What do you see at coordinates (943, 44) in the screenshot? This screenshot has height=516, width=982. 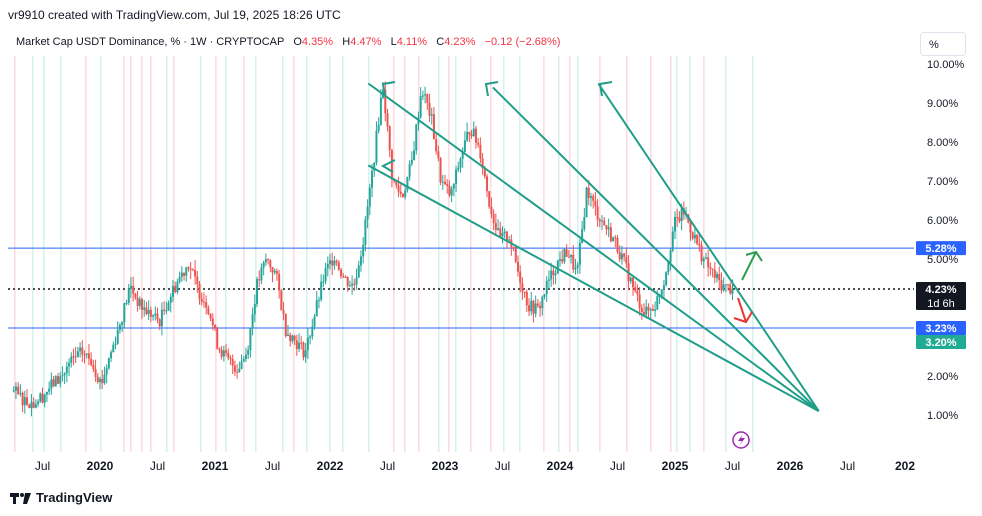 I see `percent-scale-button: %` at bounding box center [943, 44].